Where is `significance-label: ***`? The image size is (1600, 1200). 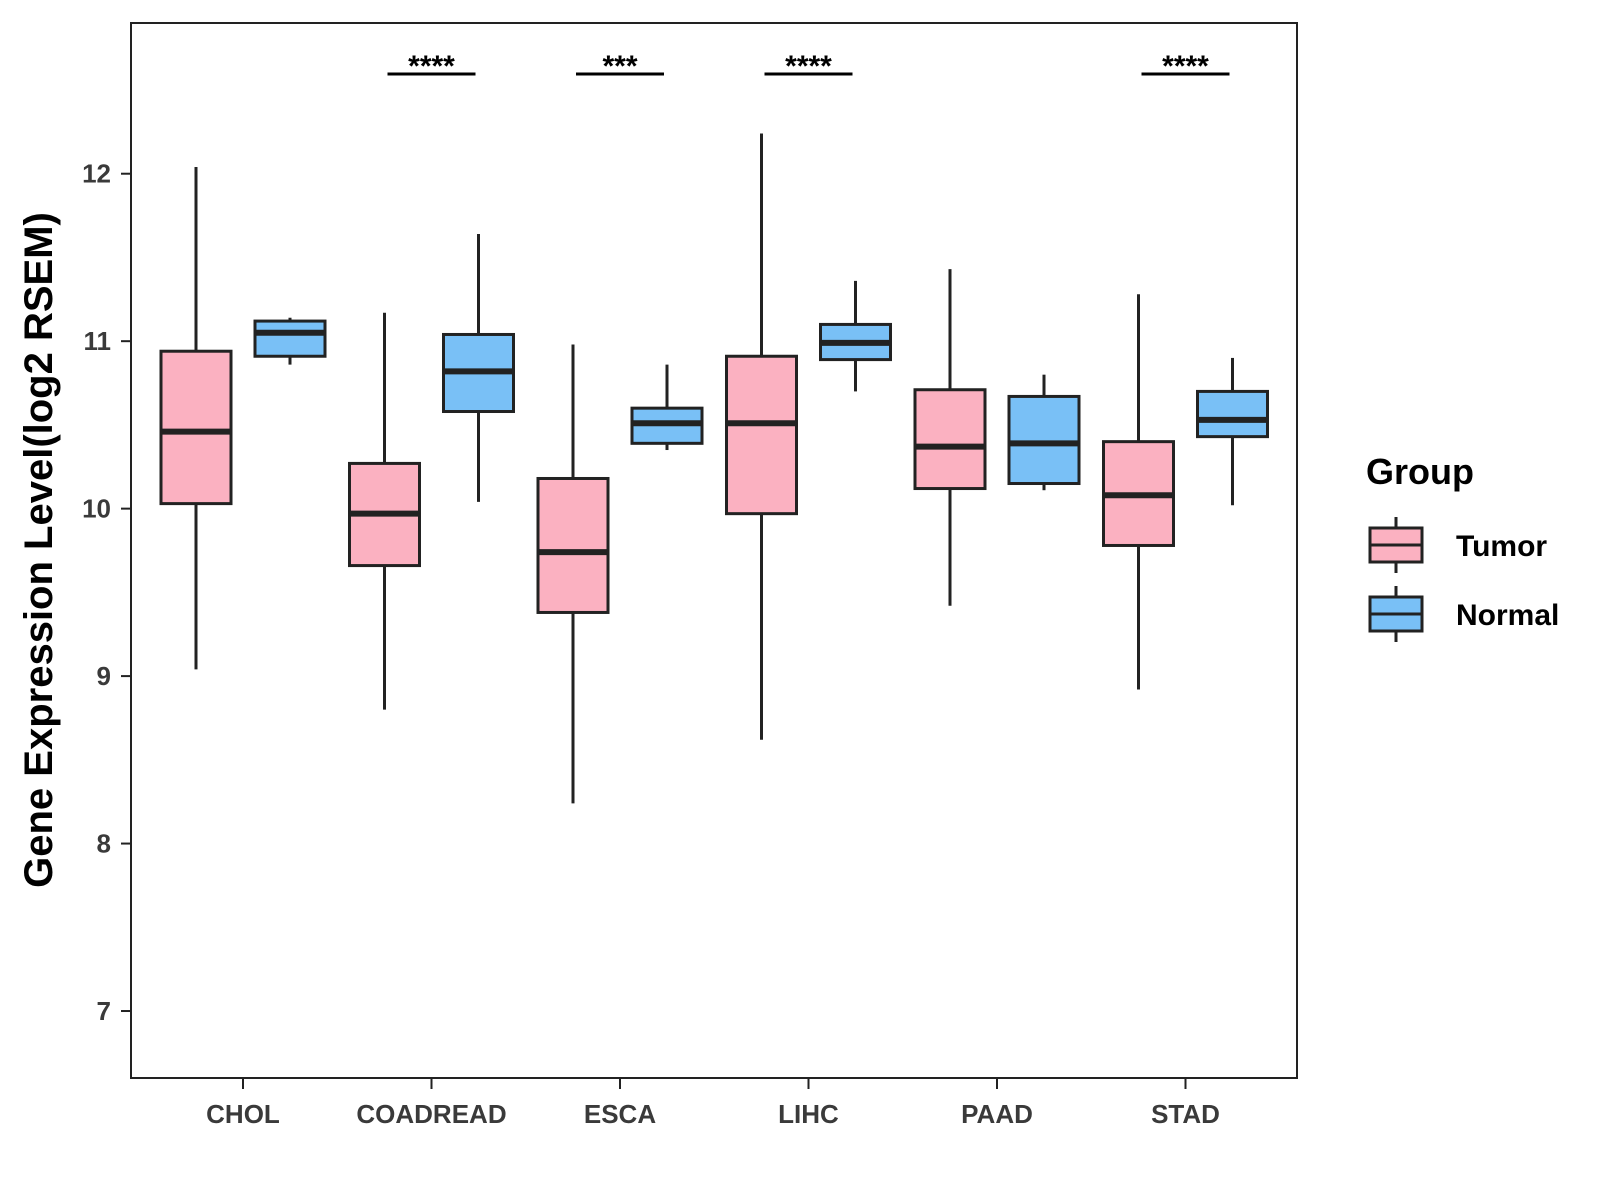
significance-label: *** is located at coordinates (619, 66).